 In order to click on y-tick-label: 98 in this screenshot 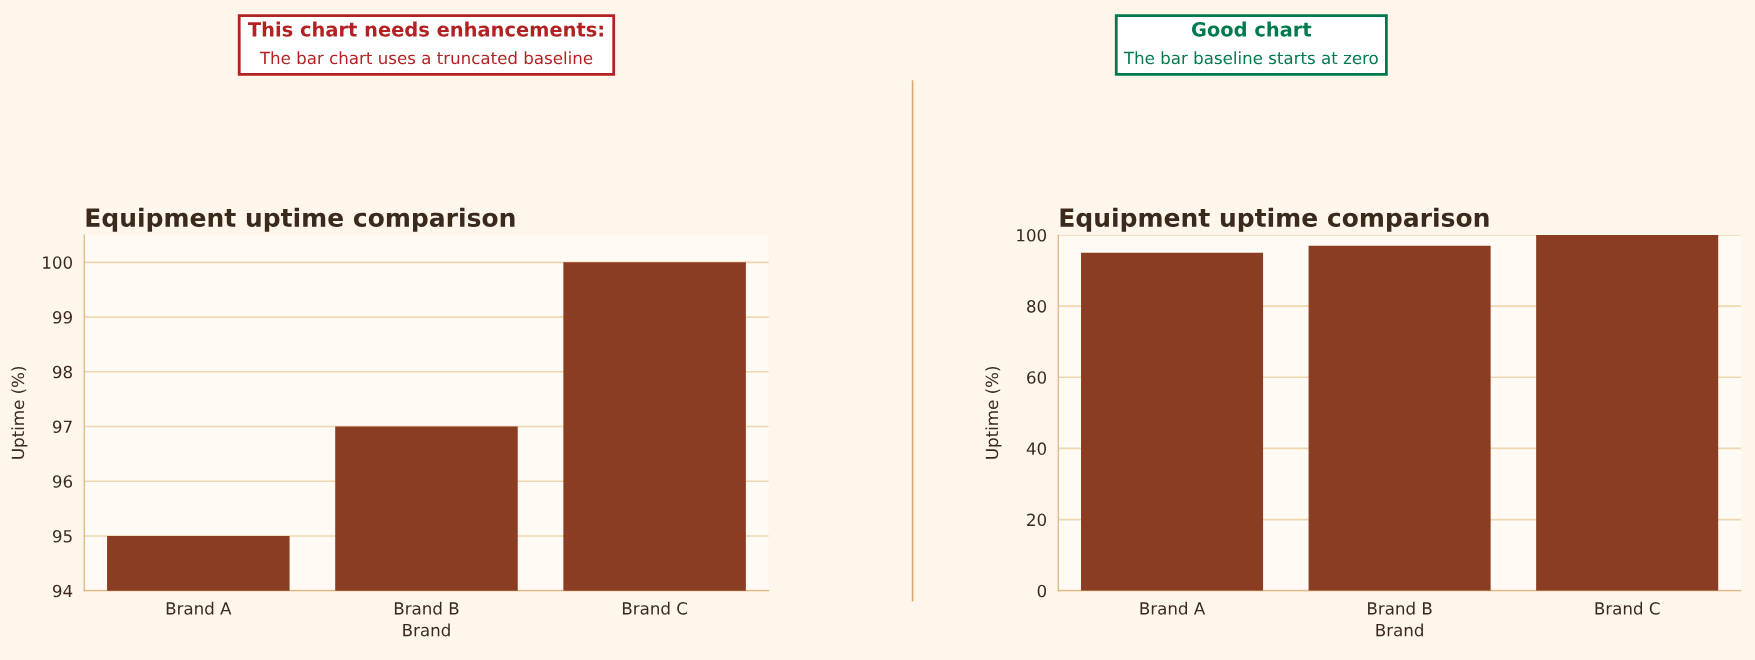, I will do `click(62, 372)`.